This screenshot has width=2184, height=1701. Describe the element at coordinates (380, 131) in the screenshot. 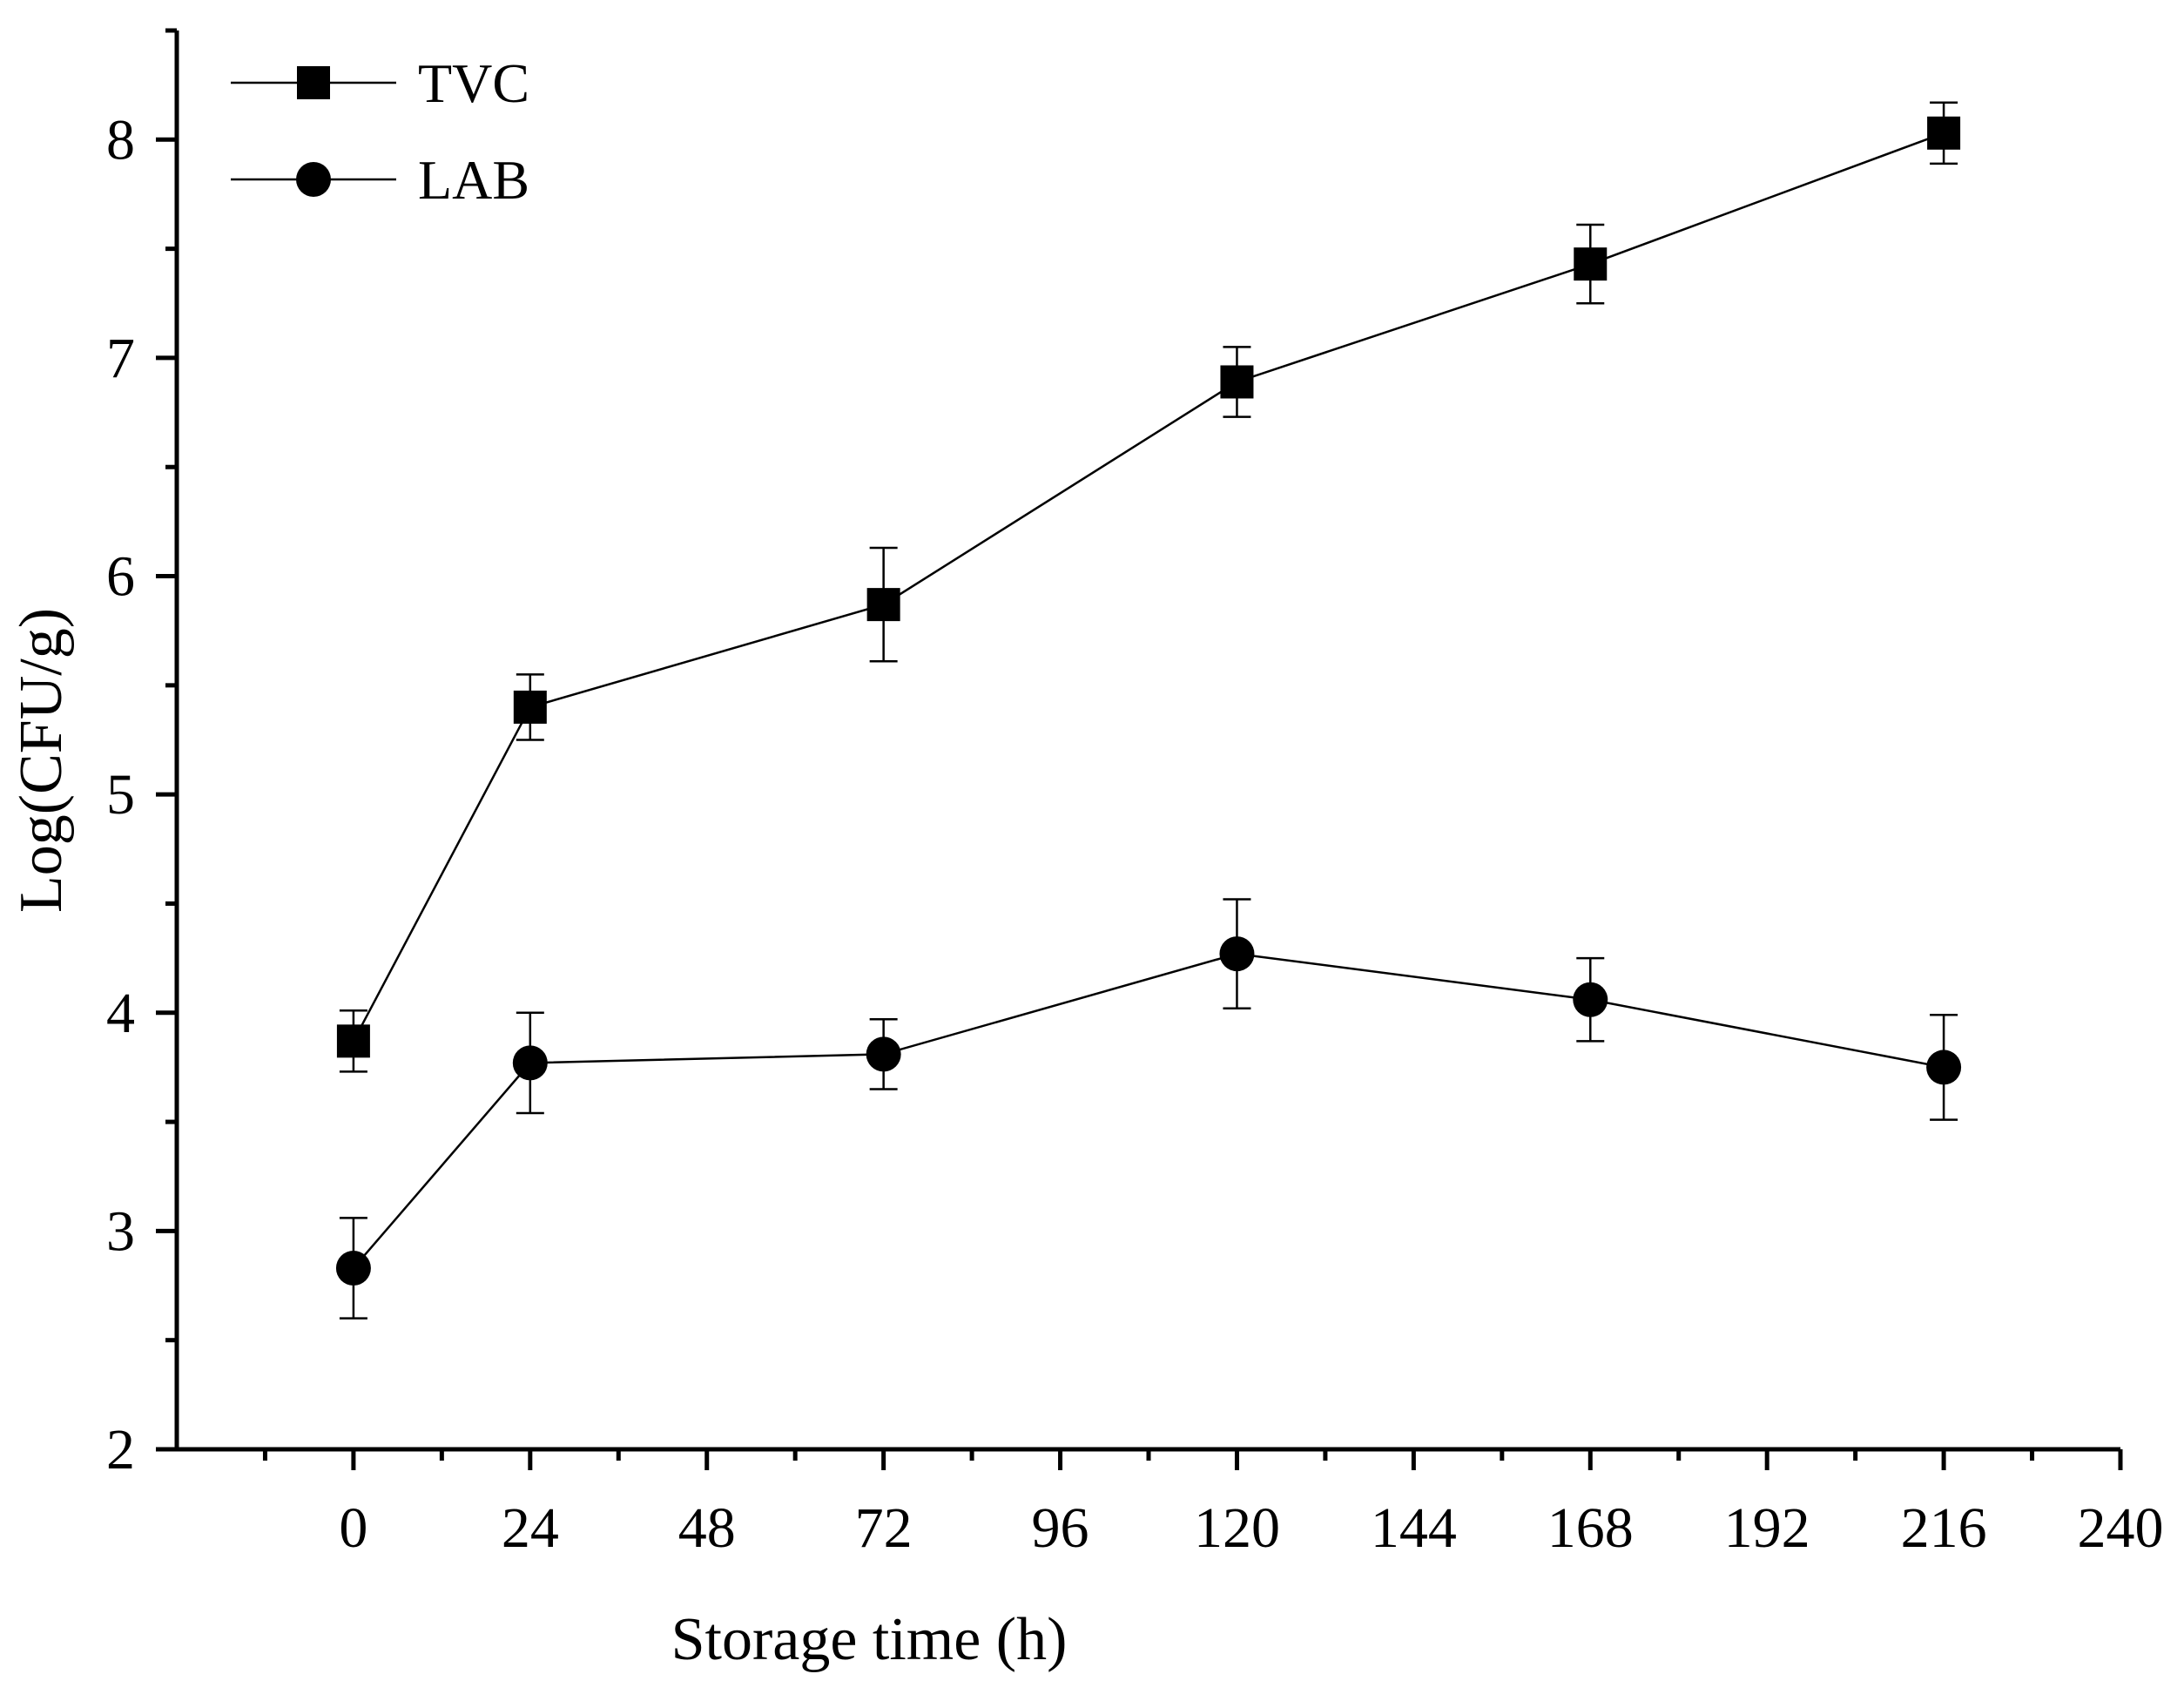

I see `legend: TVC LAB` at that location.